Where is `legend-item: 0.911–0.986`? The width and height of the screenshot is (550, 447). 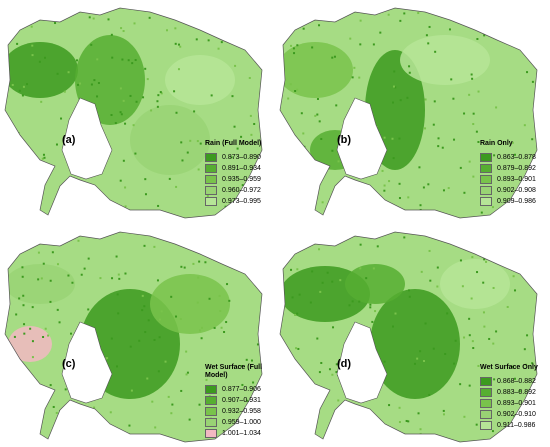
legend-item: 0.911–0.986 is located at coordinates (513, 425).